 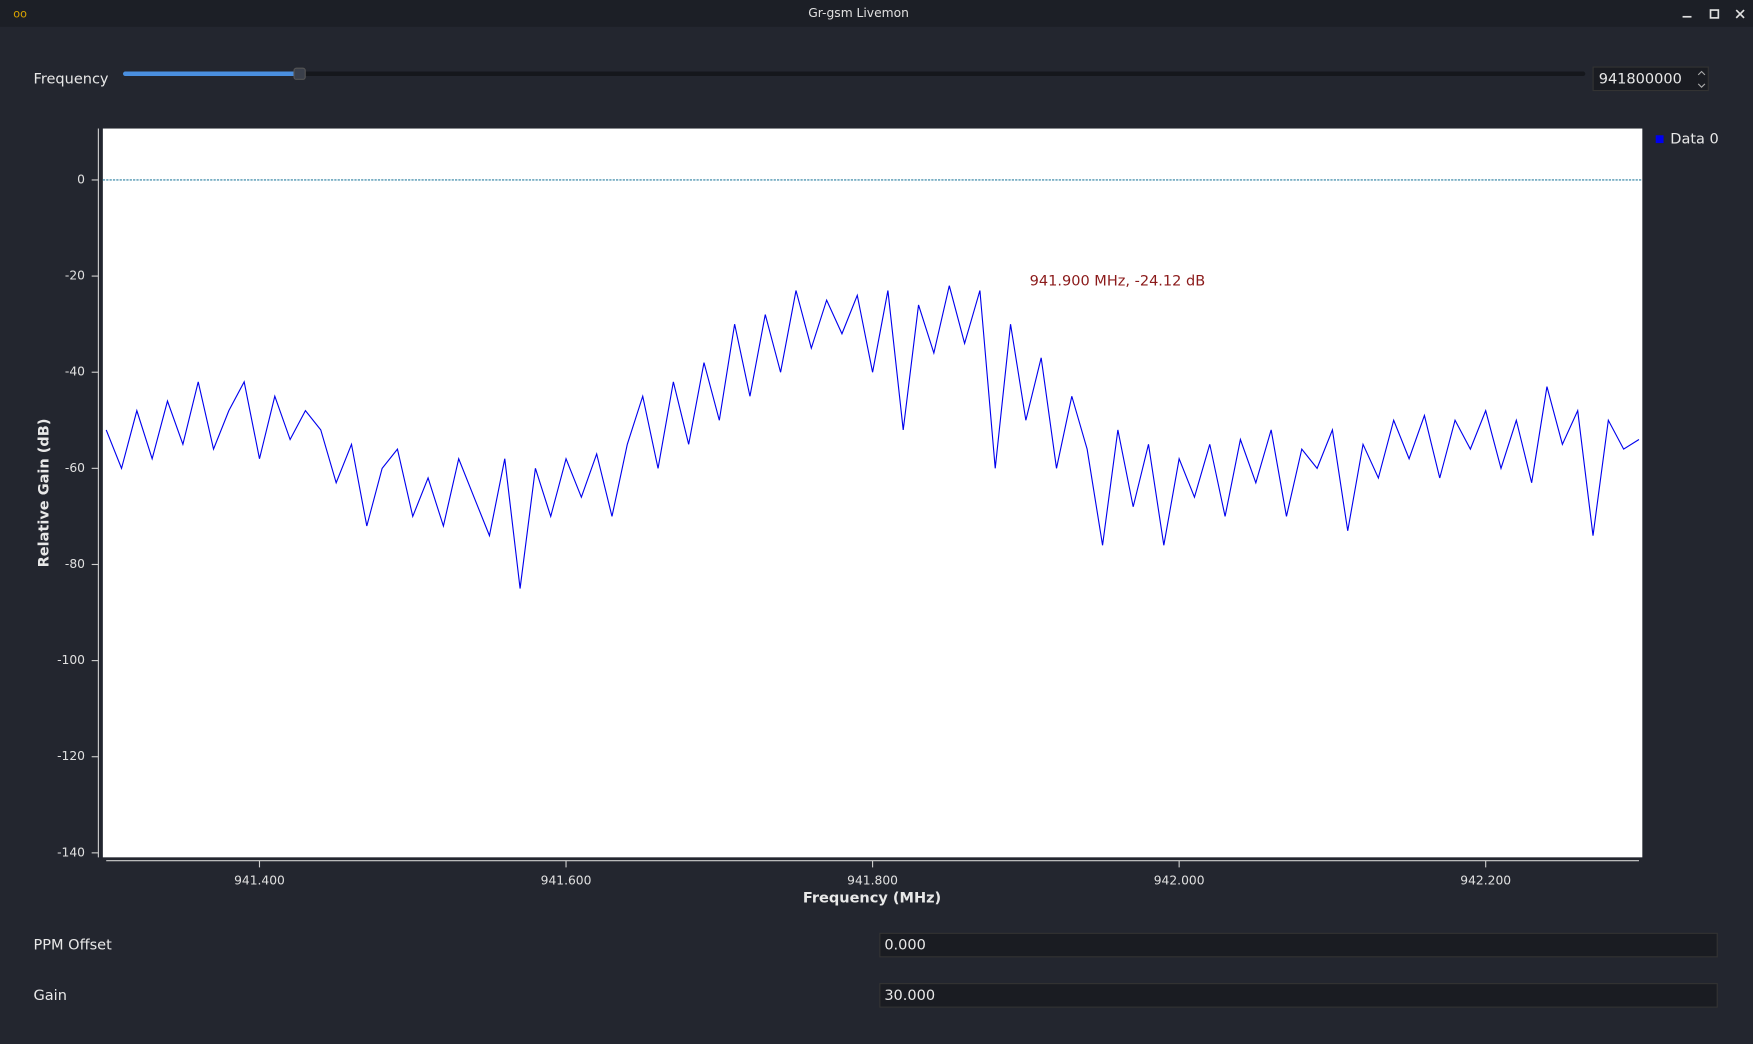 I want to click on x-axis-label: Frequency (MHz), so click(x=872, y=899).